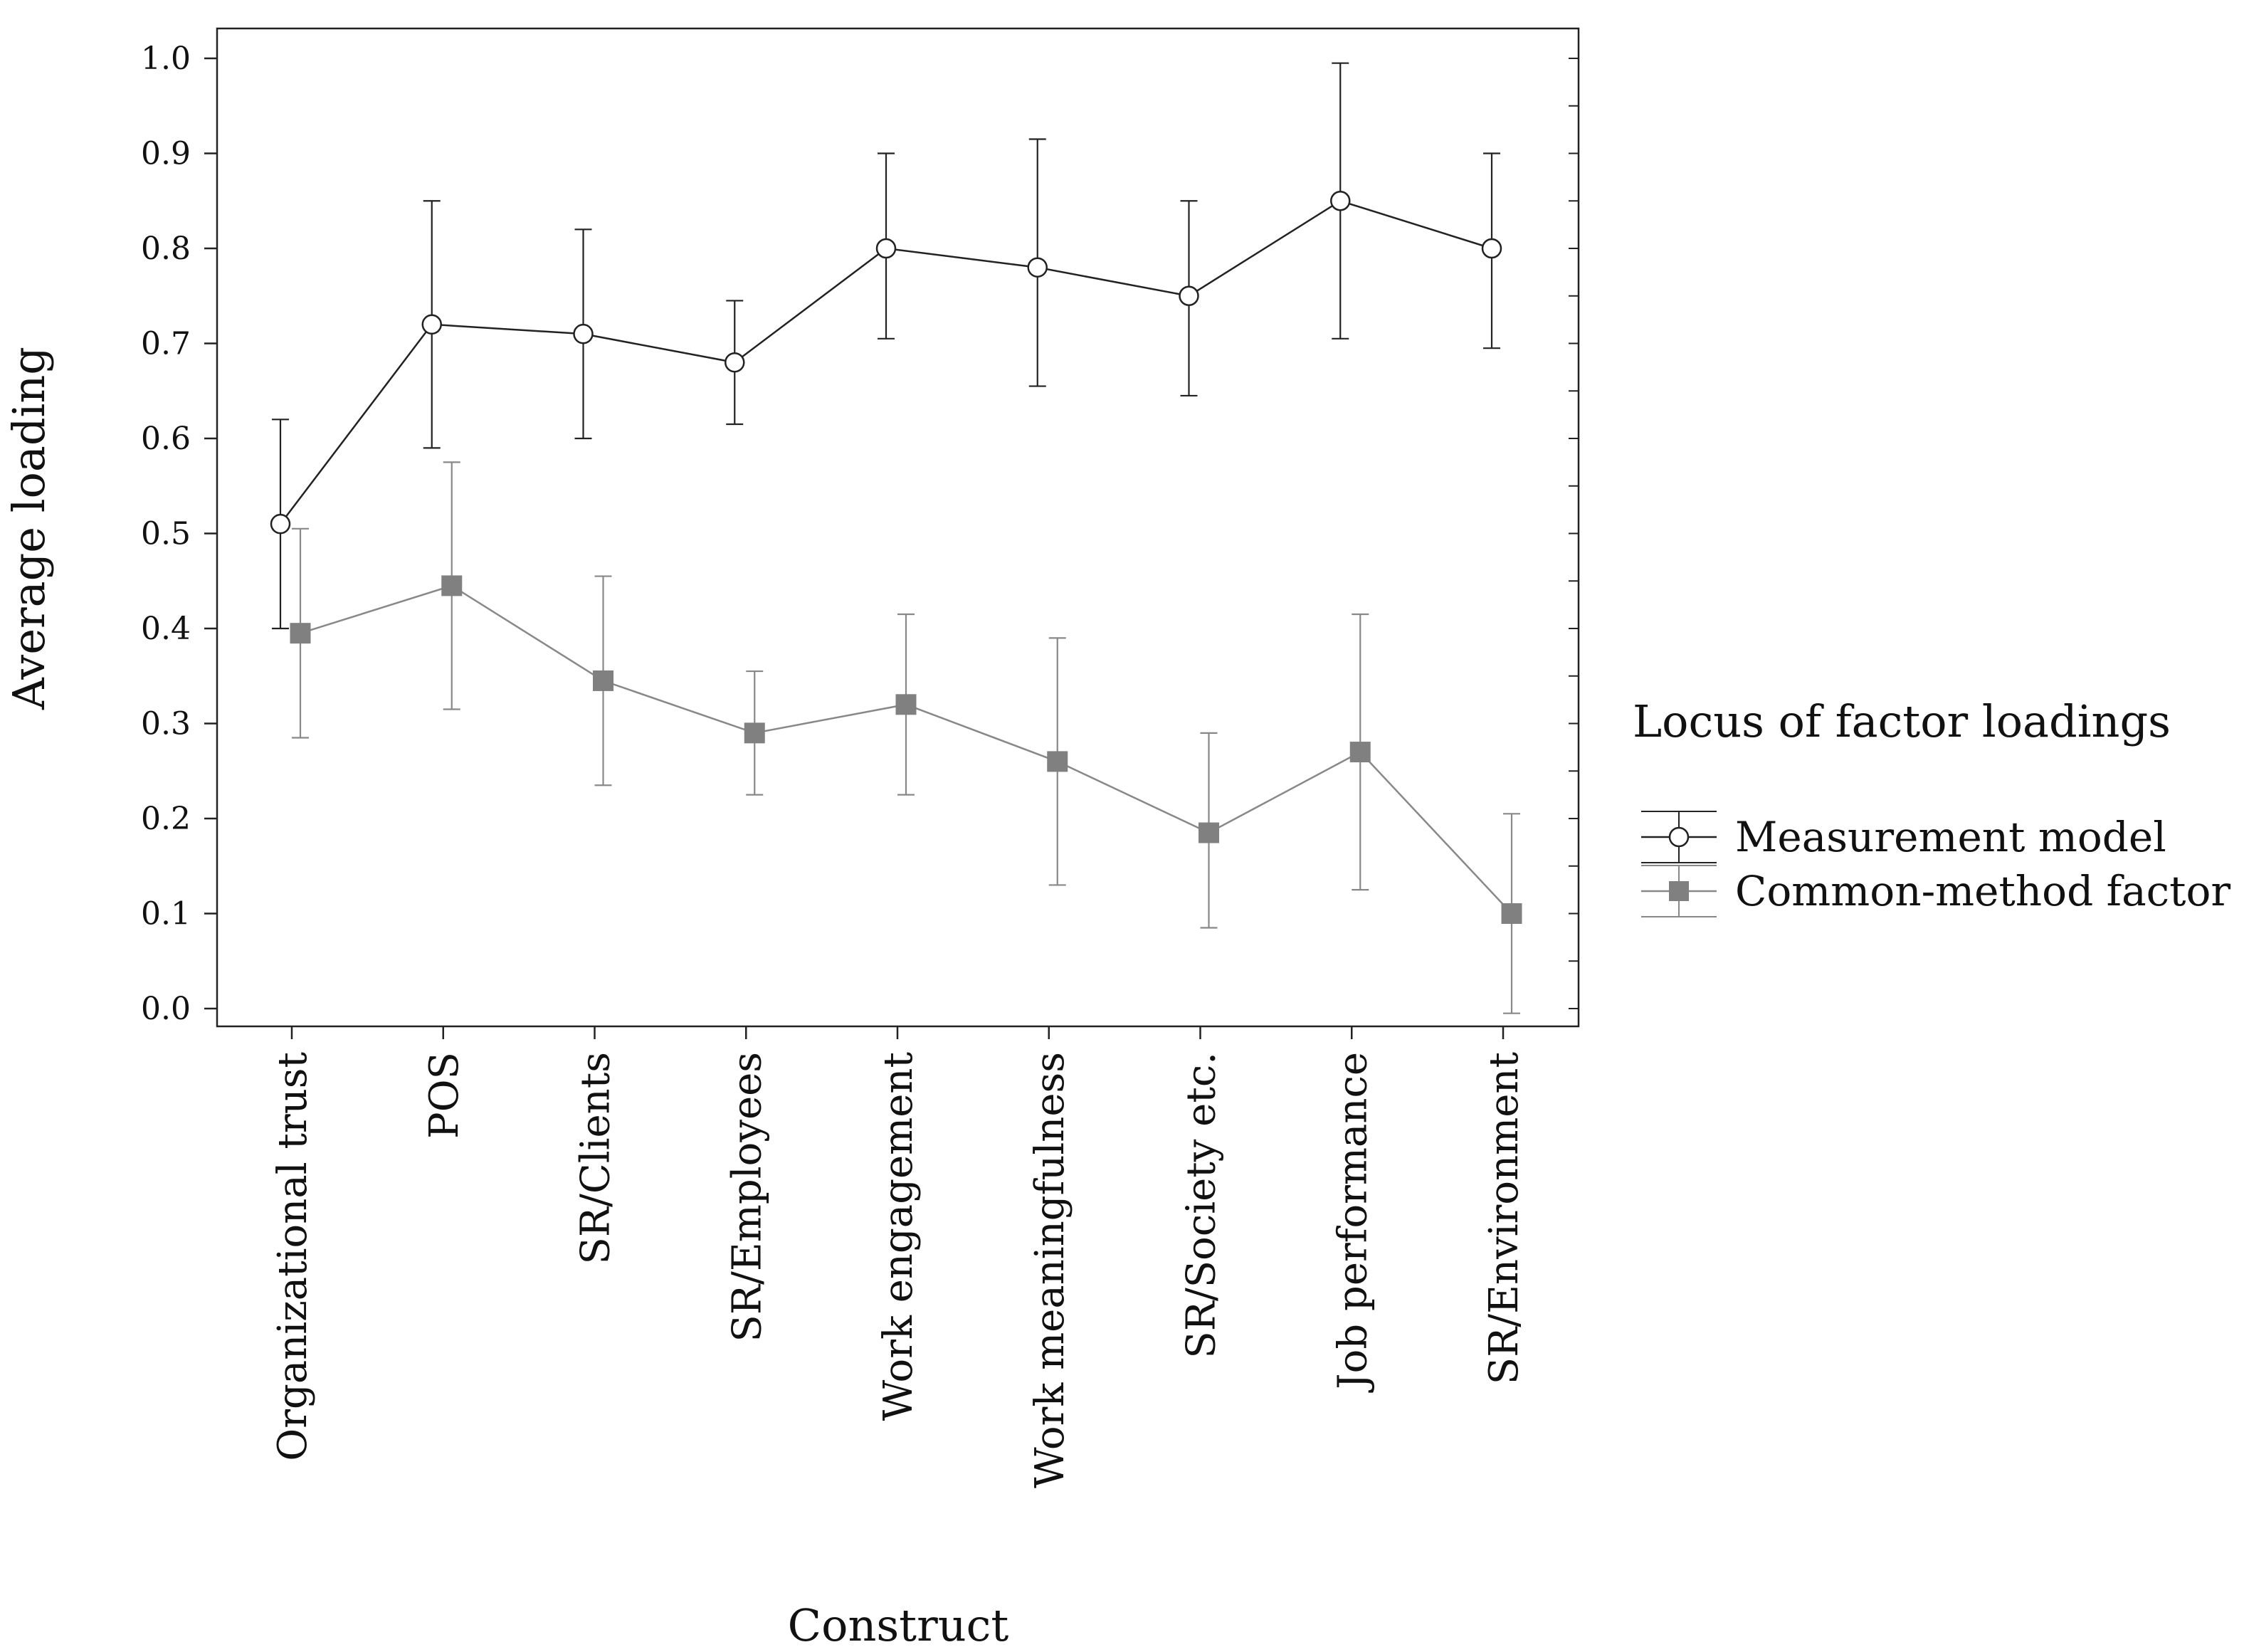 This screenshot has width=2244, height=1652. What do you see at coordinates (1679, 891) in the screenshot?
I see `legend-marker-square` at bounding box center [1679, 891].